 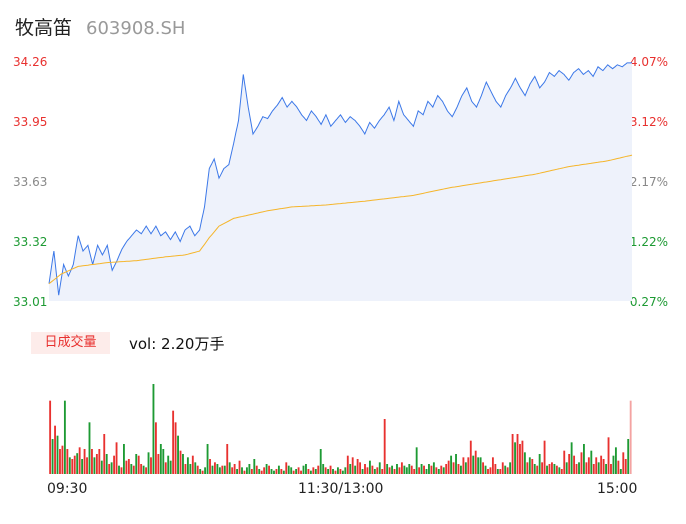 What do you see at coordinates (648, 242) in the screenshot?
I see `y-right-tick-3: 1.22%` at bounding box center [648, 242].